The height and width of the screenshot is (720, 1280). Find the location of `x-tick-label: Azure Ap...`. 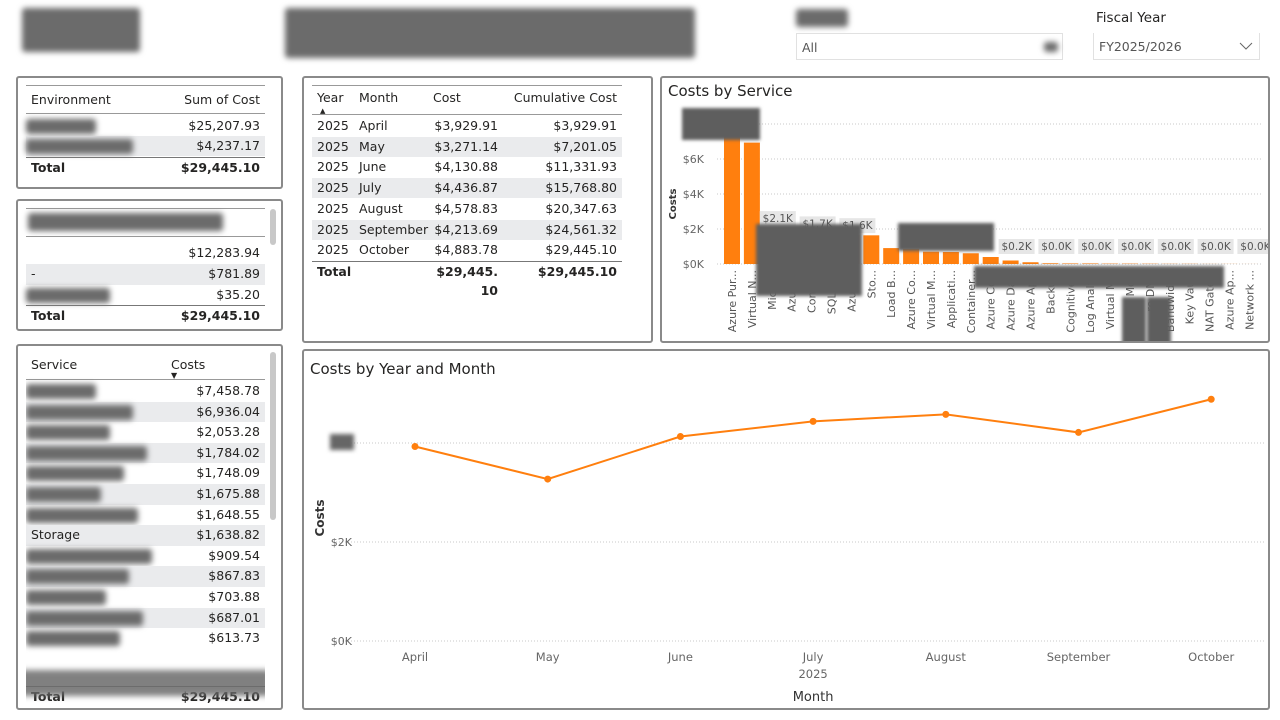

x-tick-label: Azure Ap... is located at coordinates (1230, 300).